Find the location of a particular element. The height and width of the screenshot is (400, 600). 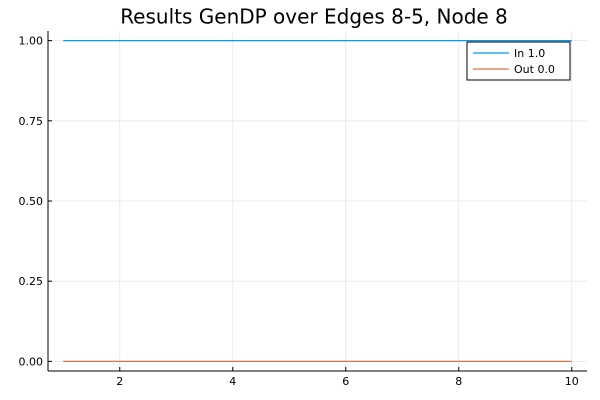

y-tick-label: 0.50 is located at coordinates (31, 201).